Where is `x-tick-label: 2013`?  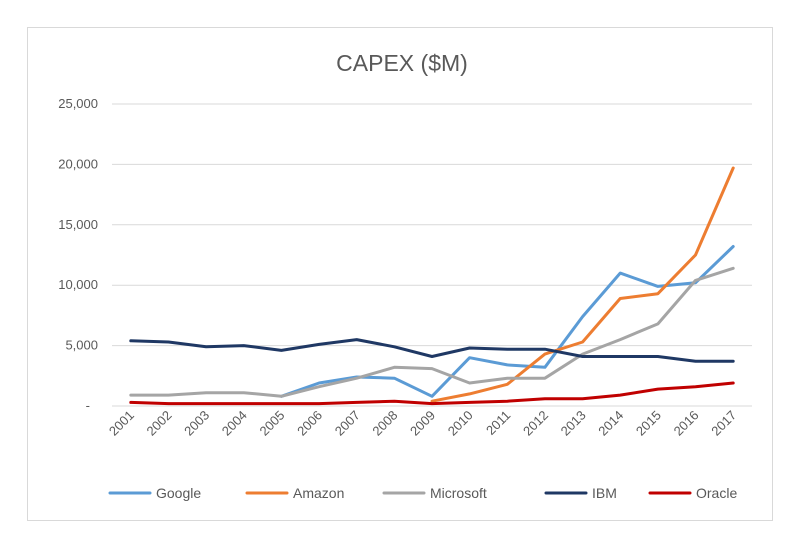
x-tick-label: 2013 is located at coordinates (573, 423).